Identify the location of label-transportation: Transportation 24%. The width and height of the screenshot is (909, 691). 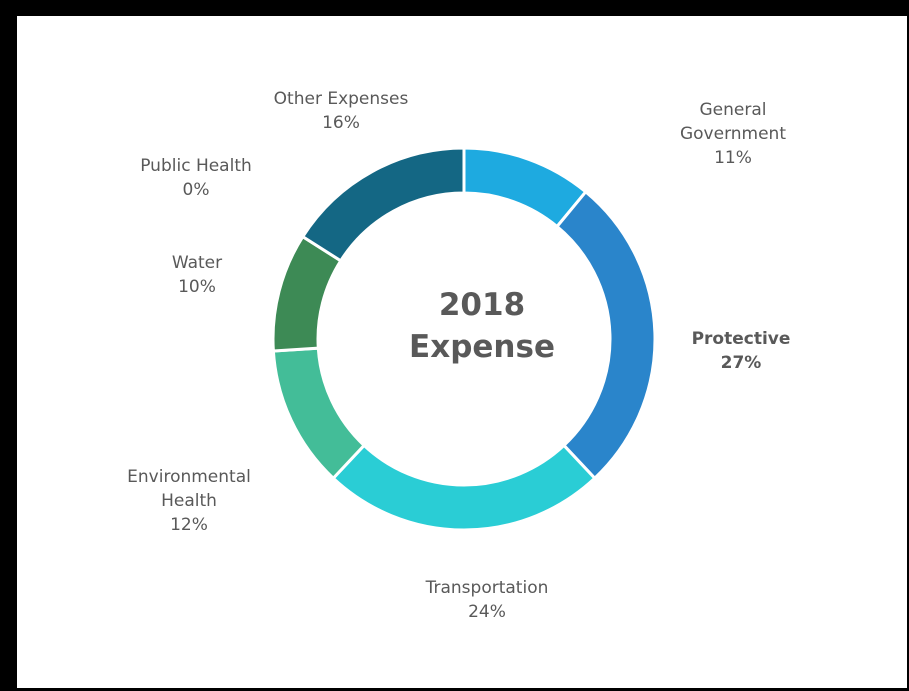
(487, 600).